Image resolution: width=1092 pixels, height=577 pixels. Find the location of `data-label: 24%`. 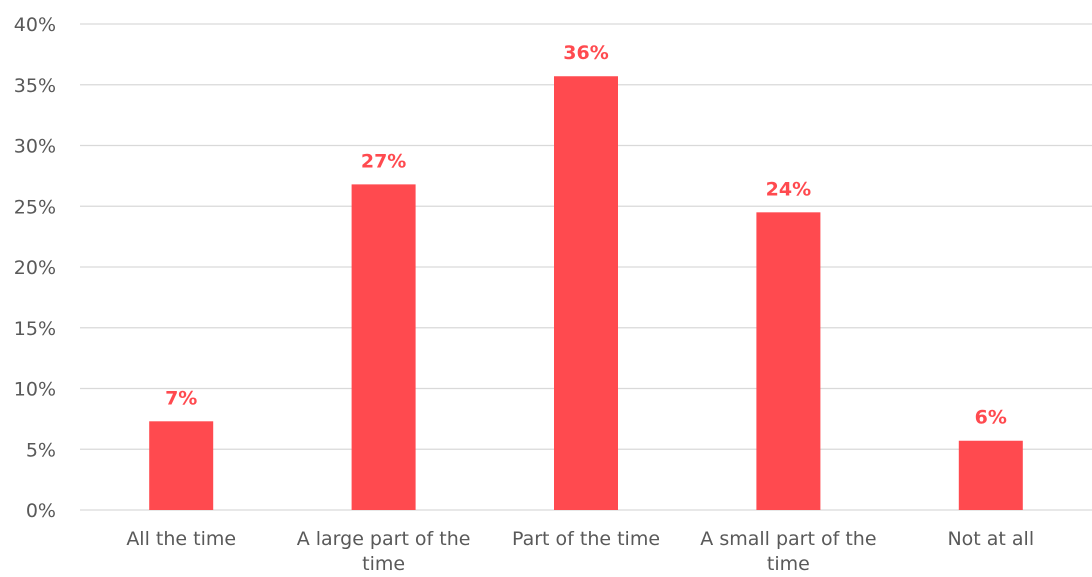

data-label: 24% is located at coordinates (788, 189).